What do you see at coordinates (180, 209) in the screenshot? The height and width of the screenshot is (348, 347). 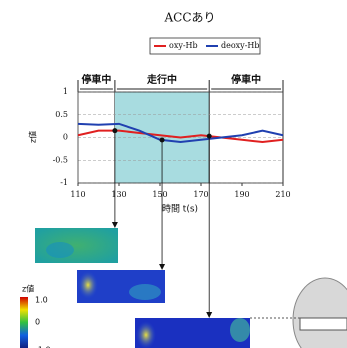 I see `x-axis-label: 時間 t(s)` at bounding box center [180, 209].